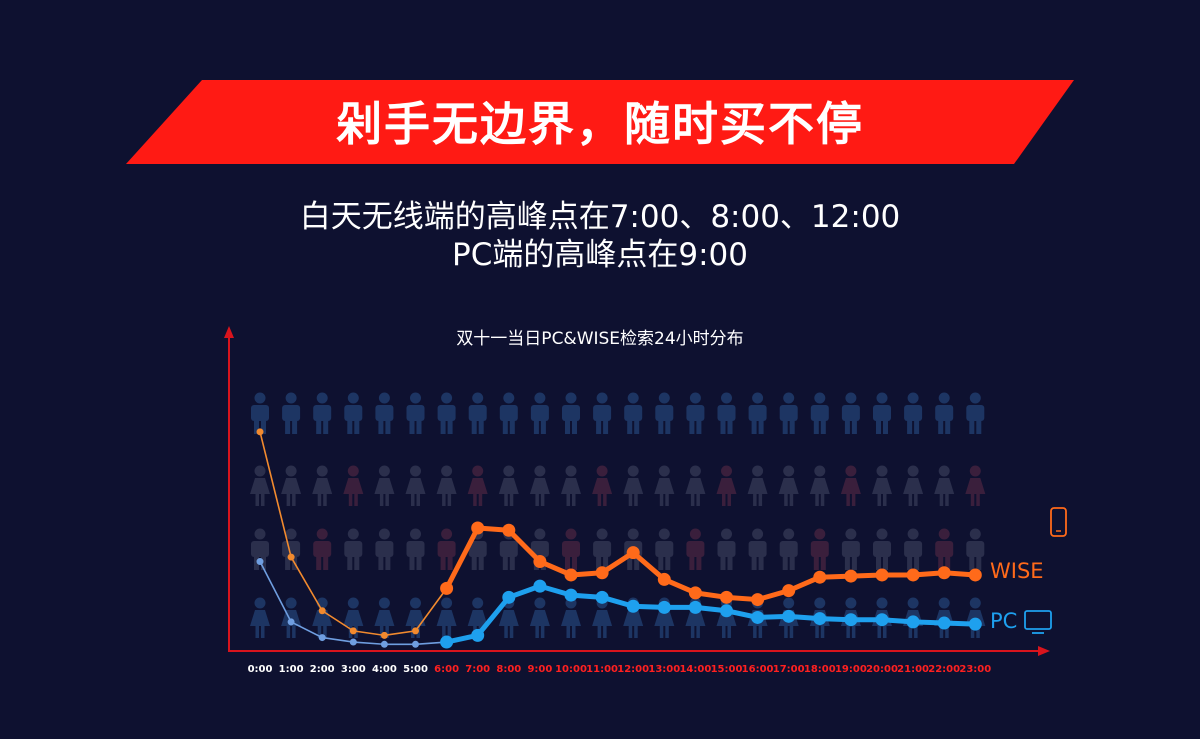 The width and height of the screenshot is (1200, 739). Describe the element at coordinates (600, 255) in the screenshot. I see `subtitle-line-2: PC端的高峰点在9:00` at that location.